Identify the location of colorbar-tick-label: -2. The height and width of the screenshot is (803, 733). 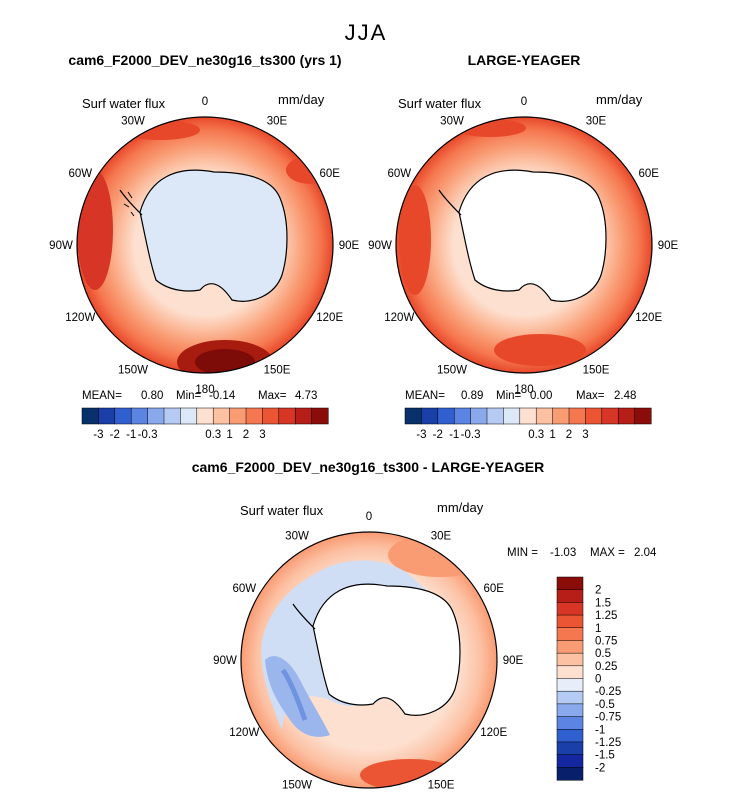
(115, 435).